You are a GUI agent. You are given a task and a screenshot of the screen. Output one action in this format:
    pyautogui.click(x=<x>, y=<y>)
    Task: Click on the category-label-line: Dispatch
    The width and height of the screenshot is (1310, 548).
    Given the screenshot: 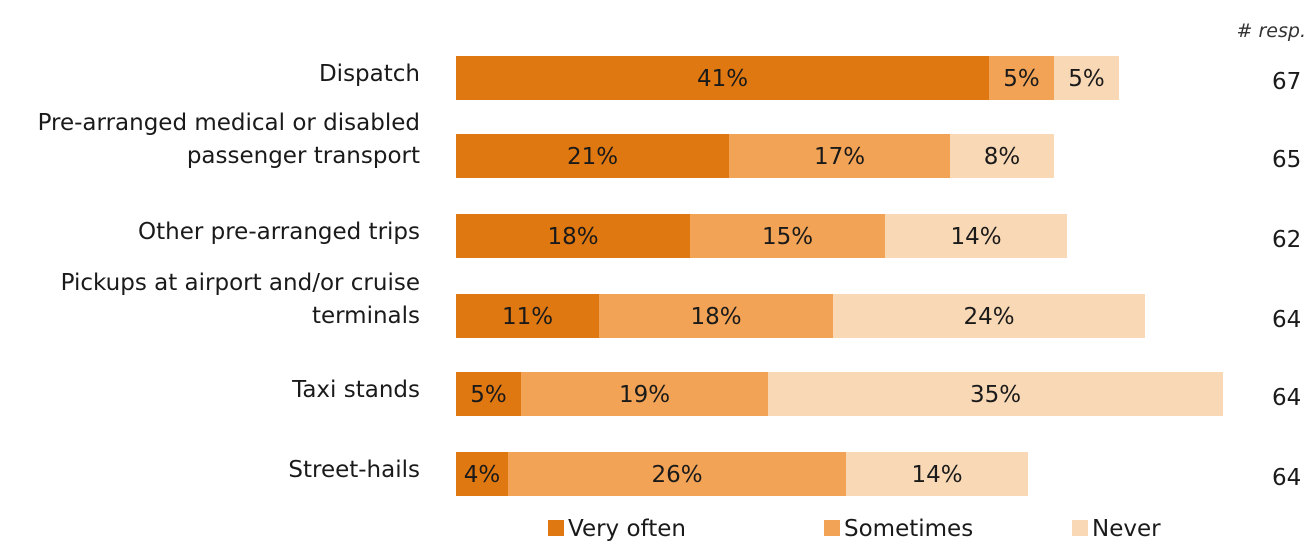 What is the action you would take?
    pyautogui.click(x=369, y=74)
    